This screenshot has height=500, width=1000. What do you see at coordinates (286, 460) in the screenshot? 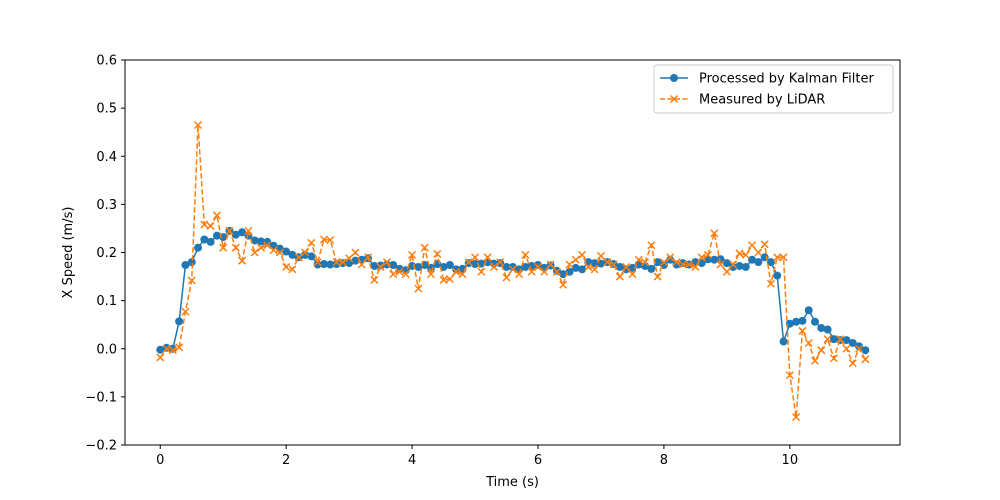
I see `x-tick-label: 2` at bounding box center [286, 460].